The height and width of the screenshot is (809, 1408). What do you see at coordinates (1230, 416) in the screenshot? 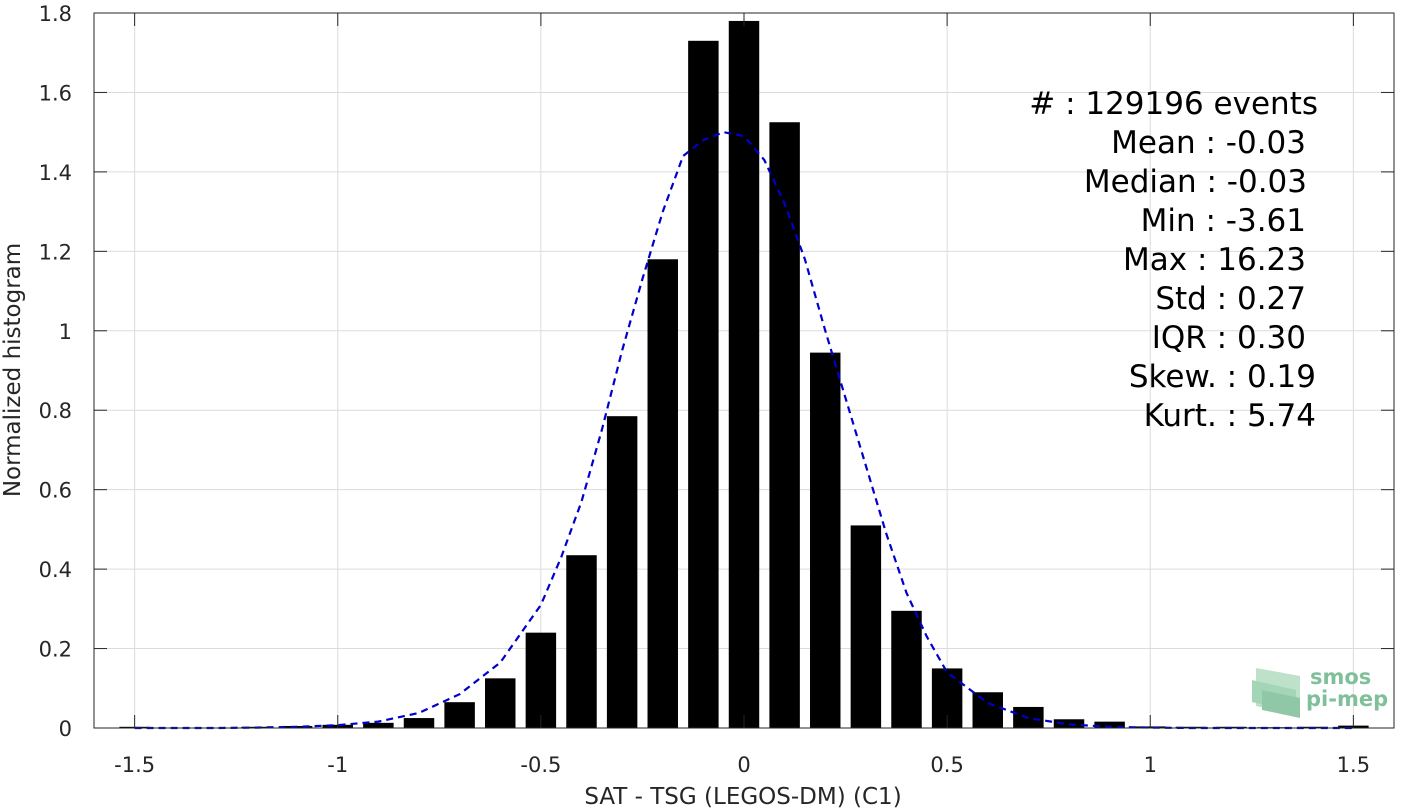
I see `stat-line: Kurt. : 5.74` at bounding box center [1230, 416].